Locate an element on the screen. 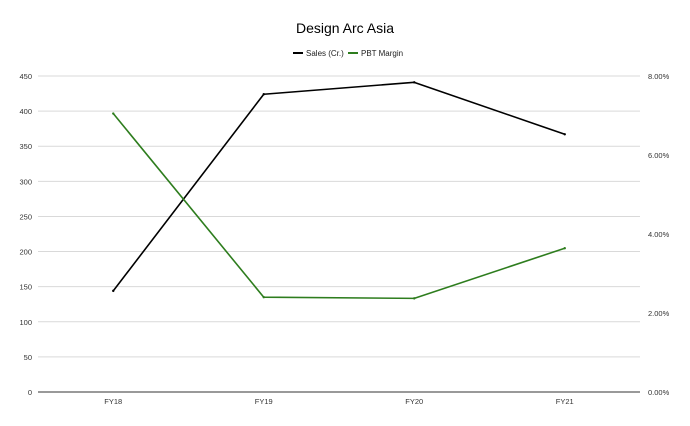 The width and height of the screenshot is (690, 426). left-tick-label: 0 is located at coordinates (30, 392).